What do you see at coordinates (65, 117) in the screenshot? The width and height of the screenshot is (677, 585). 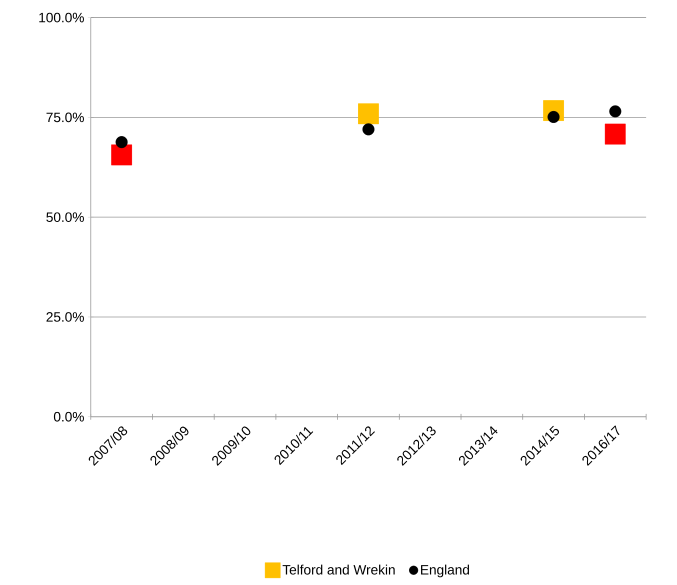 I see `y-tick-label: 75.0%` at bounding box center [65, 117].